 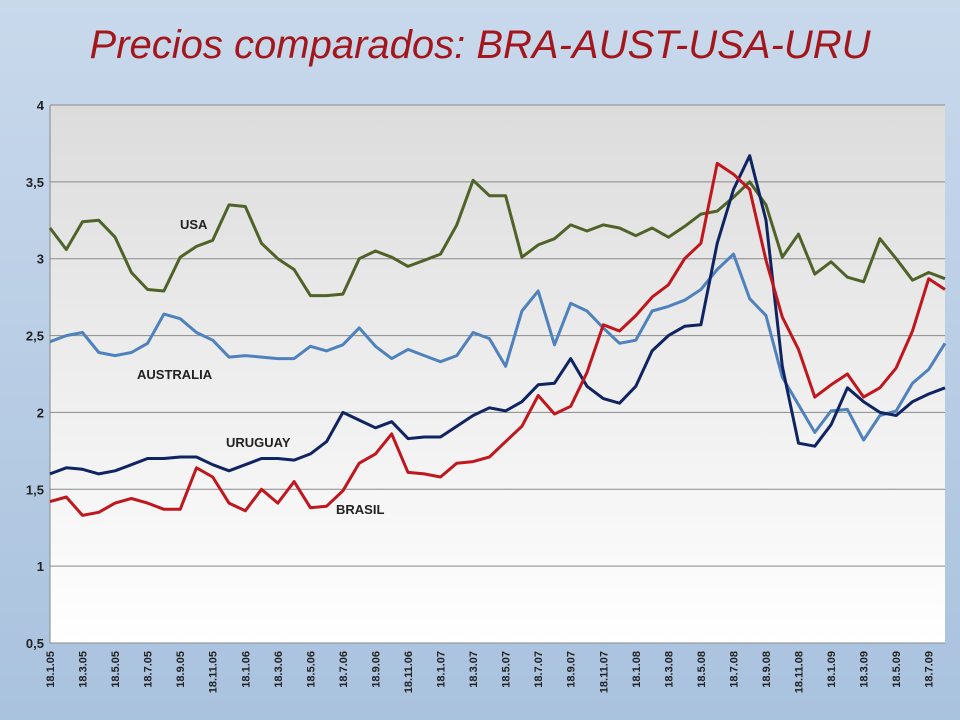 What do you see at coordinates (360, 509) in the screenshot?
I see `series-label: BRASIL` at bounding box center [360, 509].